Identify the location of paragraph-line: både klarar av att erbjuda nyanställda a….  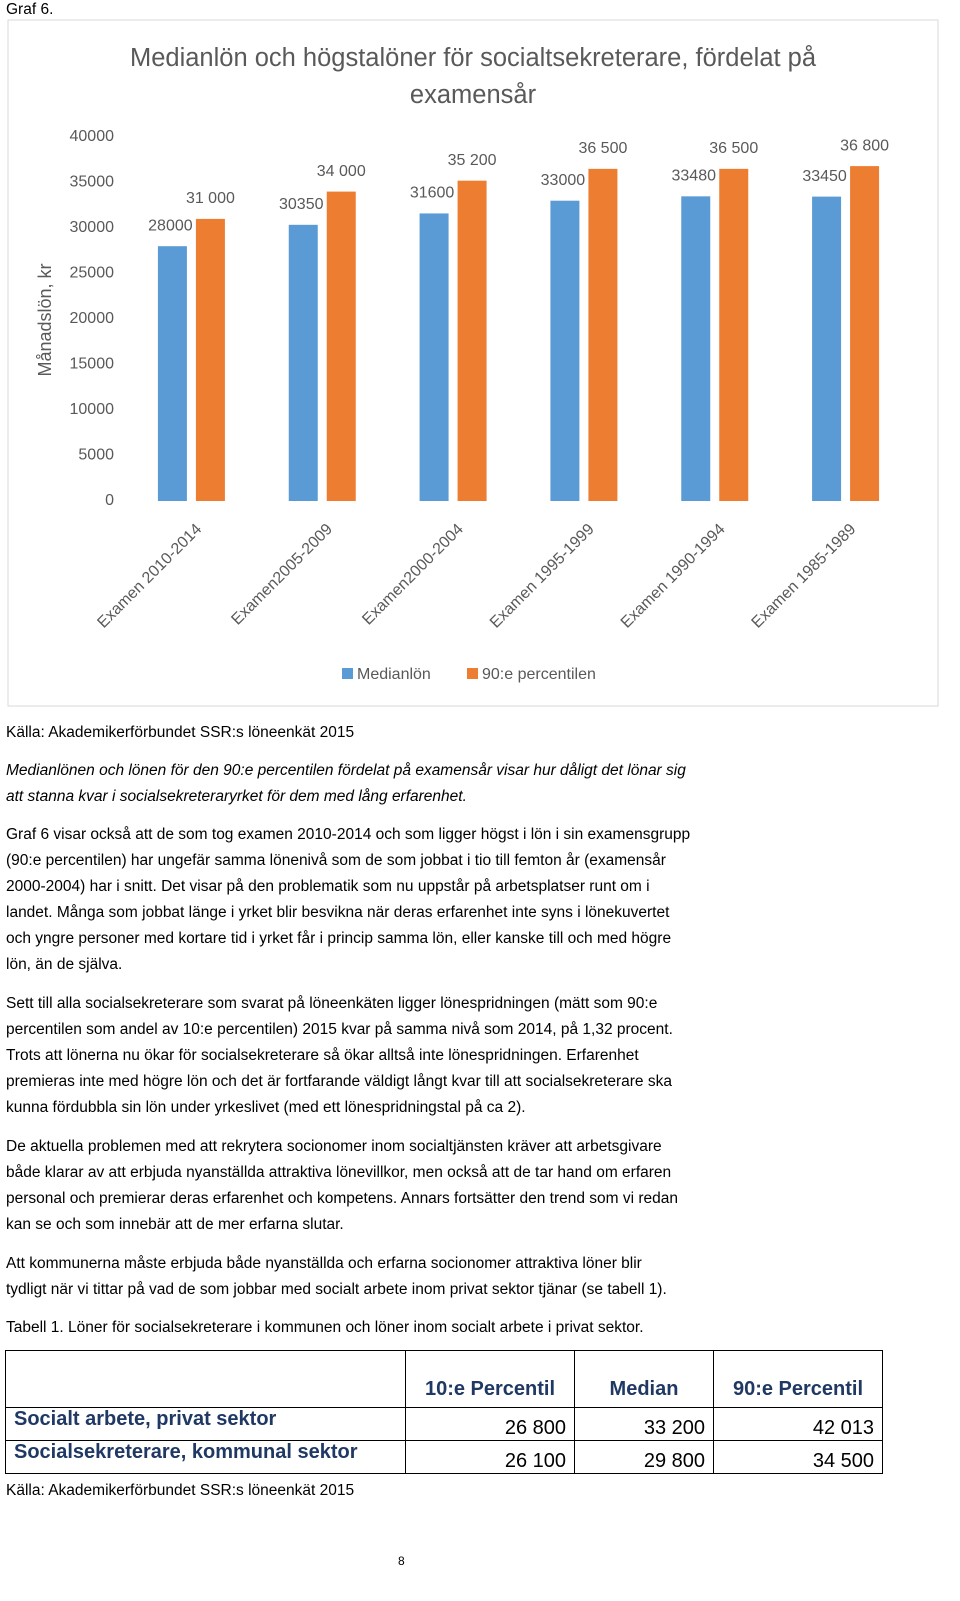
(339, 1172).